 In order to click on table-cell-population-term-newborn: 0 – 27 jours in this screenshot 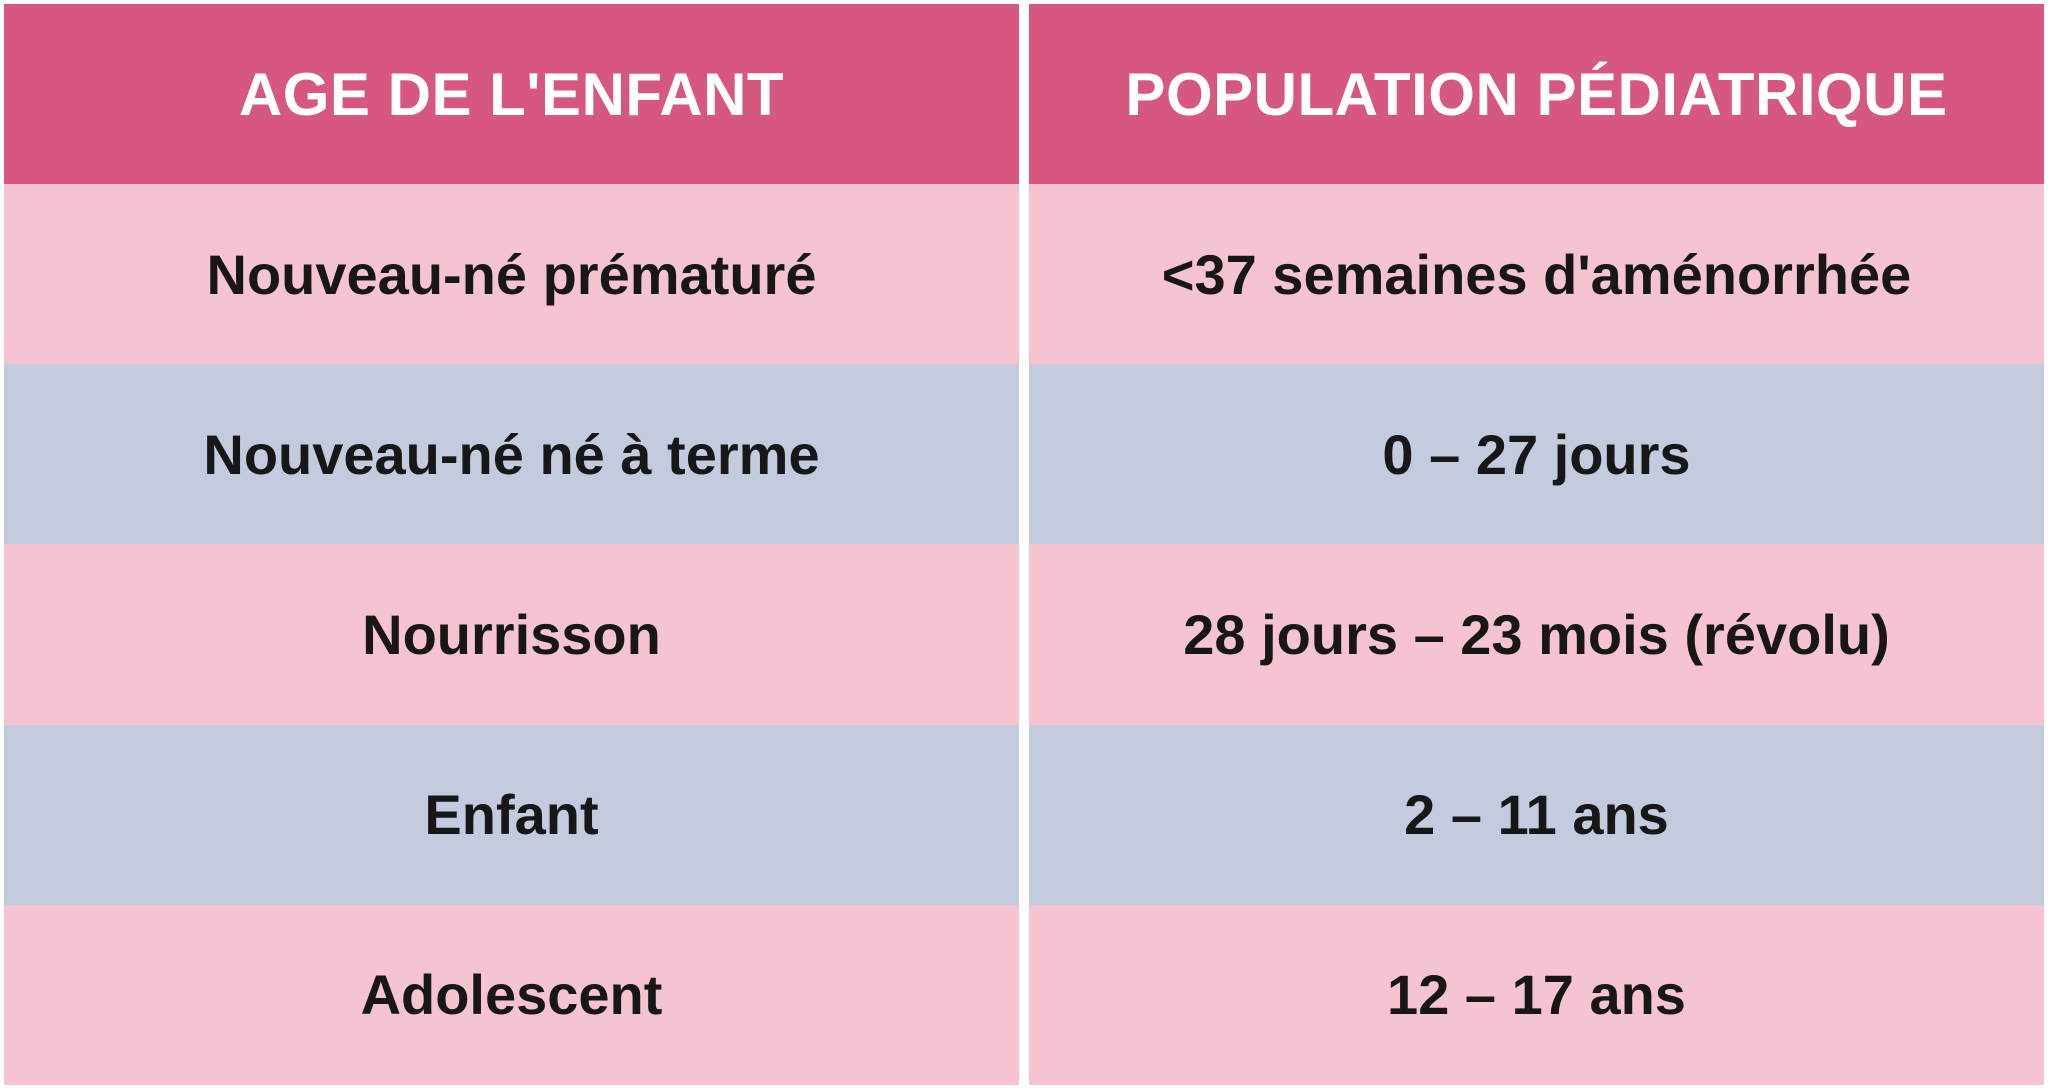, I will do `click(1536, 454)`.